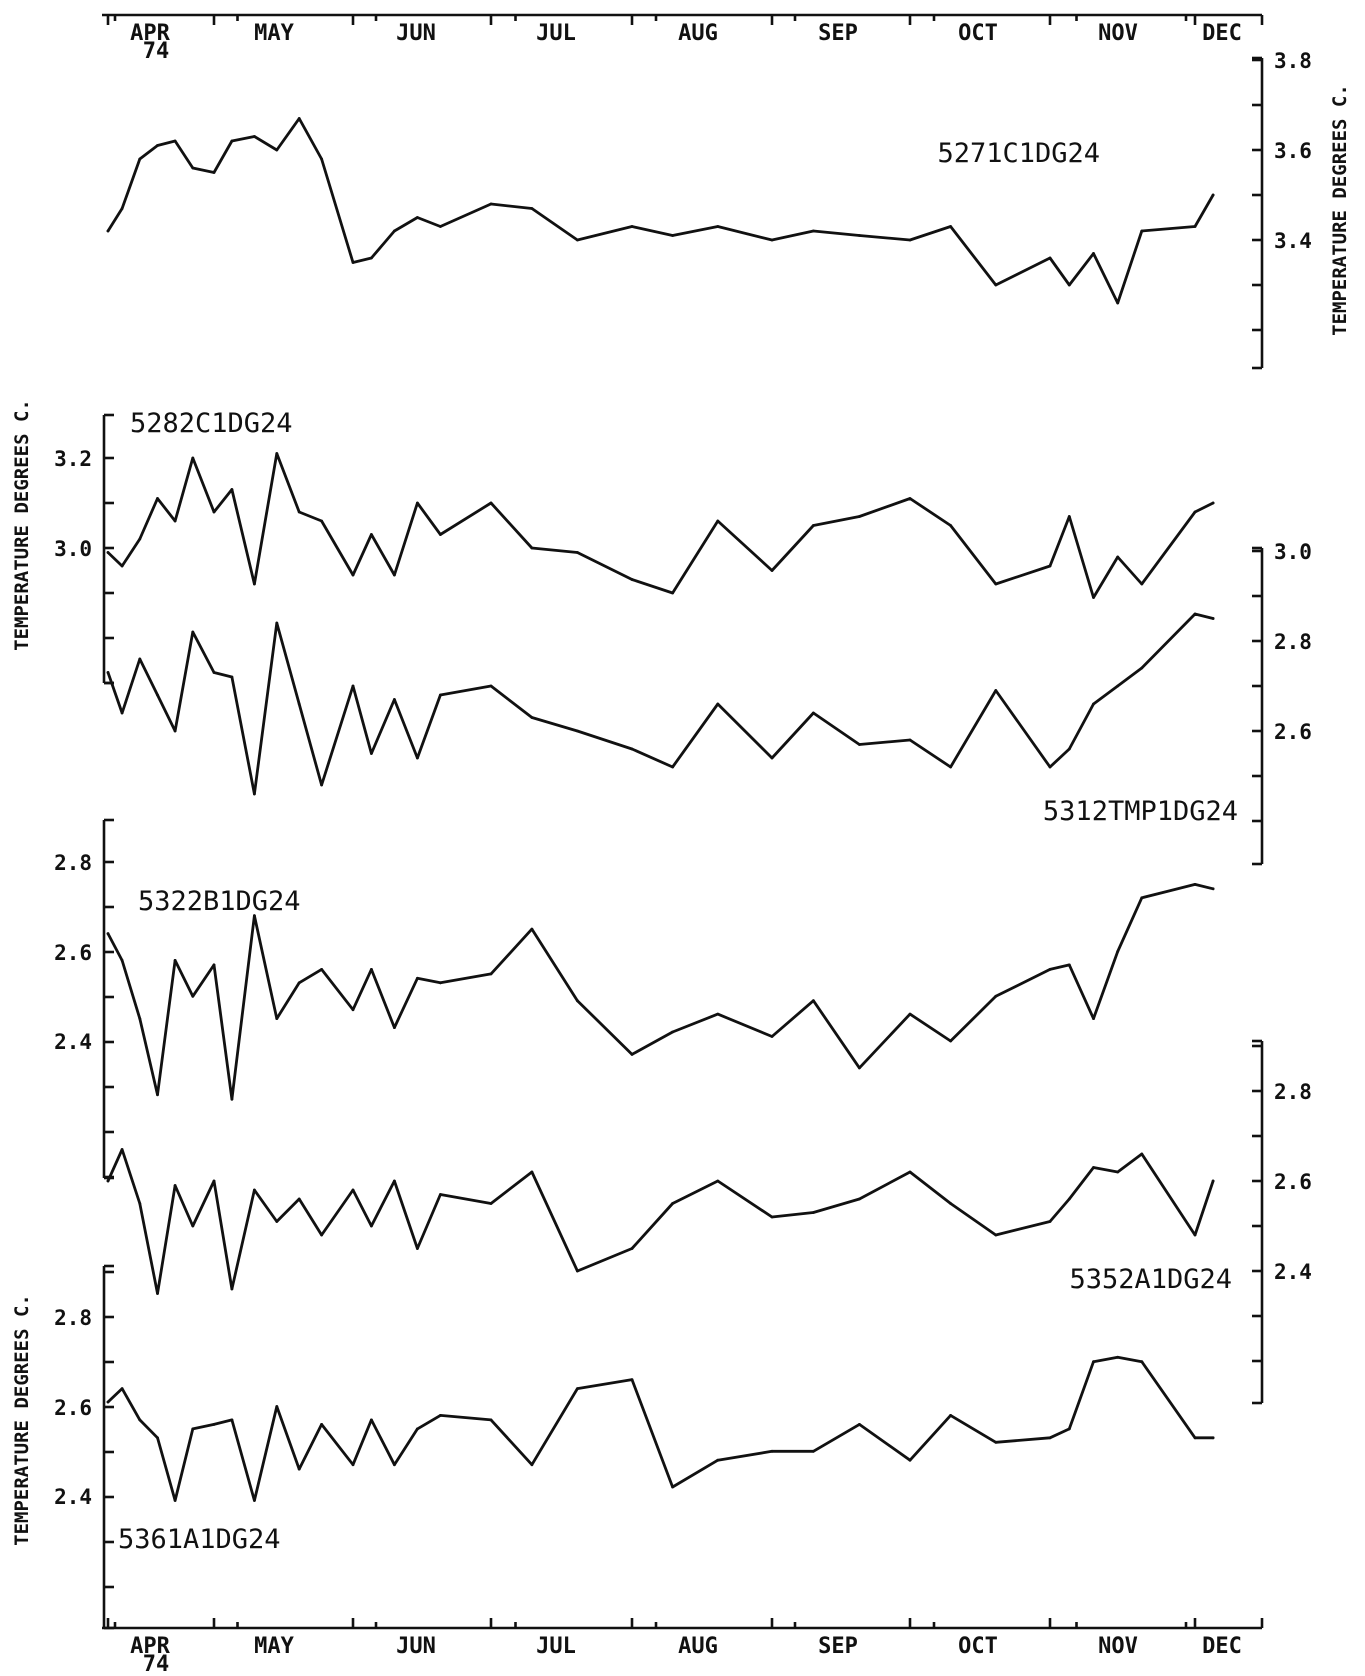 Image resolution: width=1365 pixels, height=1676 pixels. Describe the element at coordinates (1150, 1279) in the screenshot. I see `series-label: 5352A1DG24` at that location.